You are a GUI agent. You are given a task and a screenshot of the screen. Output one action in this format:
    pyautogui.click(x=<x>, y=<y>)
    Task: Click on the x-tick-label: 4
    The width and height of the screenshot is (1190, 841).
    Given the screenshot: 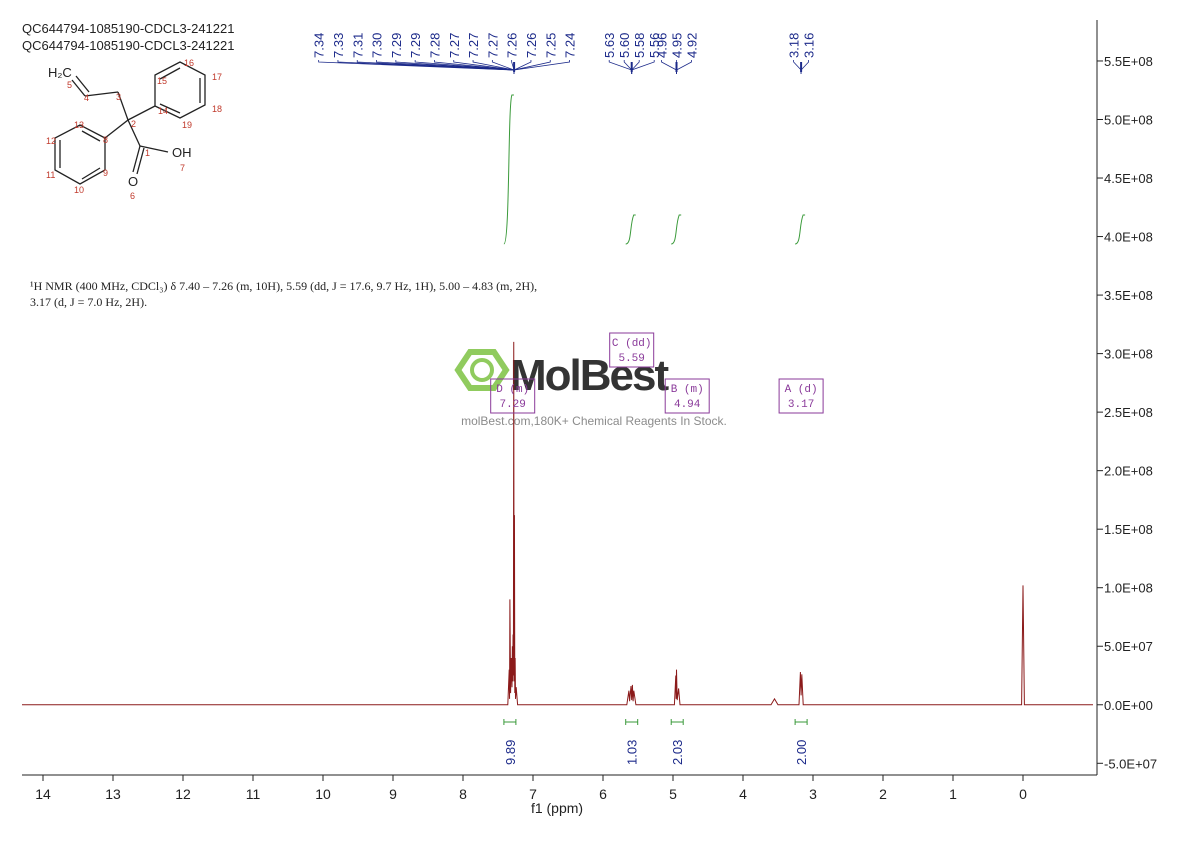 What is the action you would take?
    pyautogui.click(x=743, y=794)
    